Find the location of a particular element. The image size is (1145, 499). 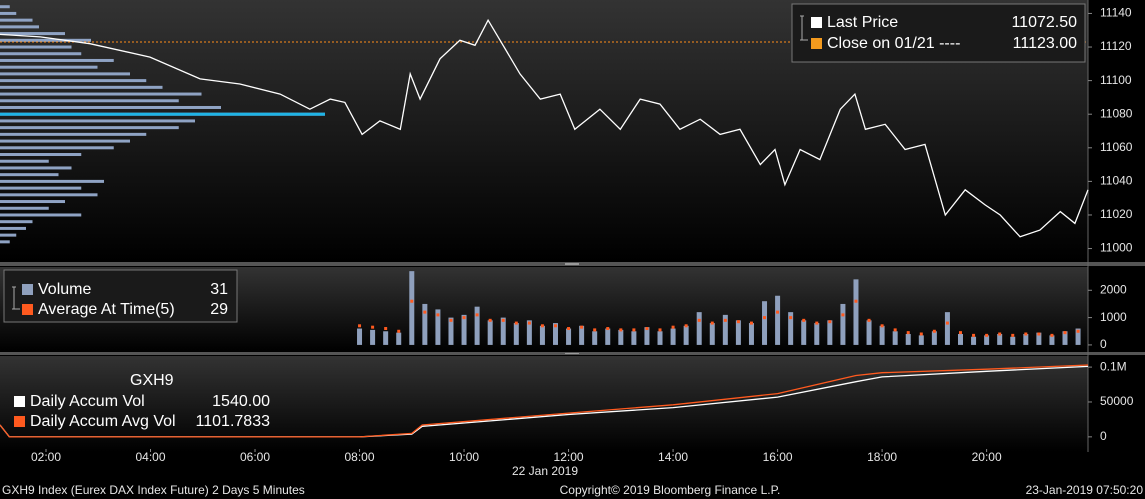

y-tick-label: 11080 is located at coordinates (1116, 113).